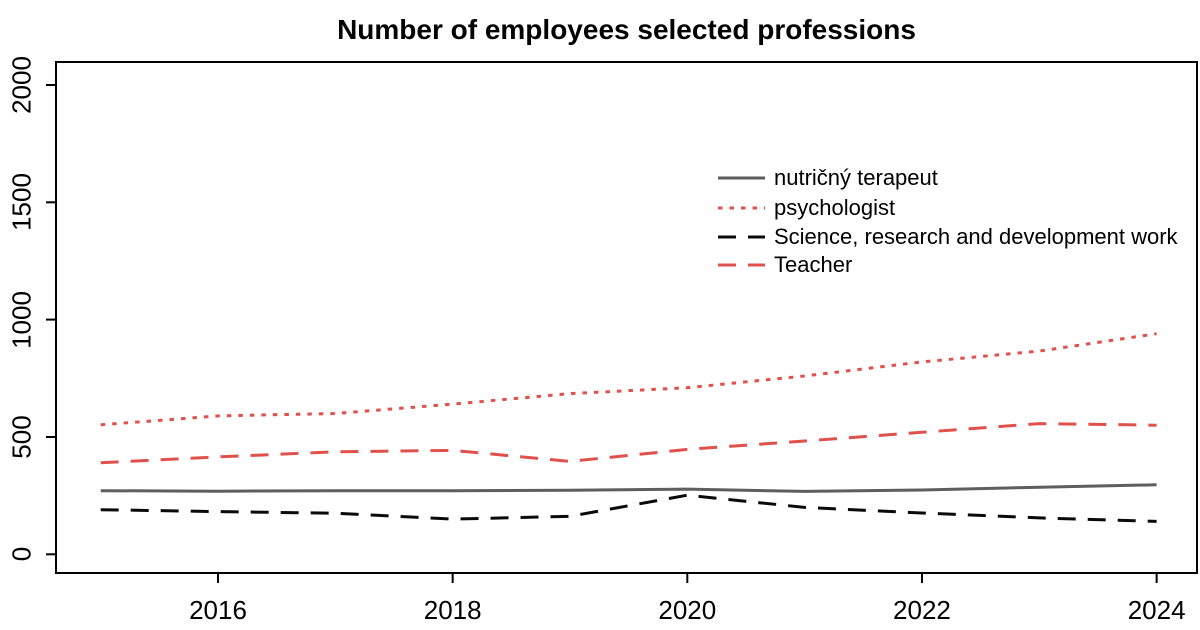 Image resolution: width=1200 pixels, height=630 pixels. I want to click on x-tick-label: 2024, so click(1156, 610).